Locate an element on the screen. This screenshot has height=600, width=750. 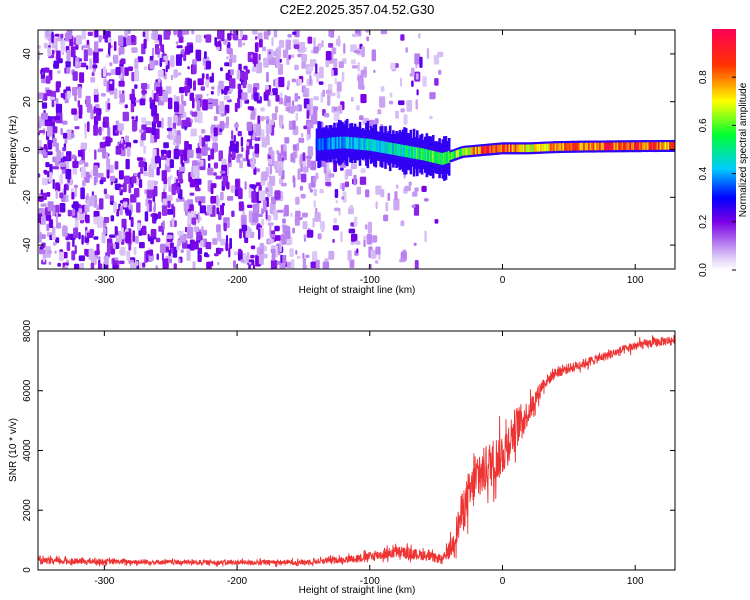
signal-track is located at coordinates (495, 150).